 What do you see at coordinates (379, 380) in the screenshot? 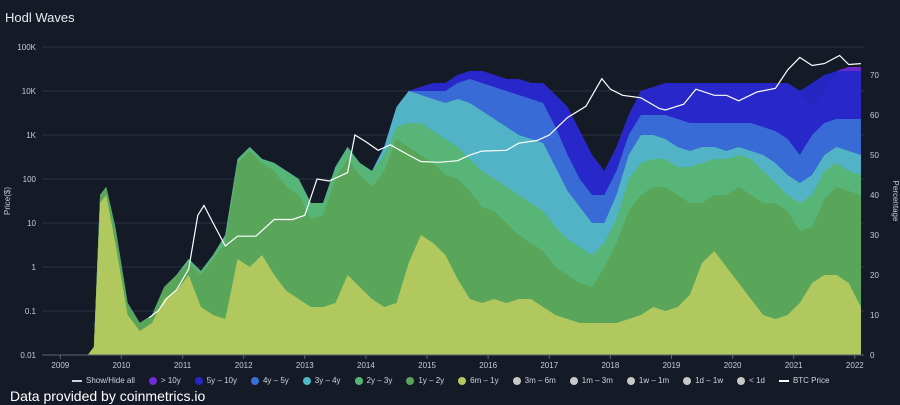
I see `legend-label: 2y – 3y` at bounding box center [379, 380].